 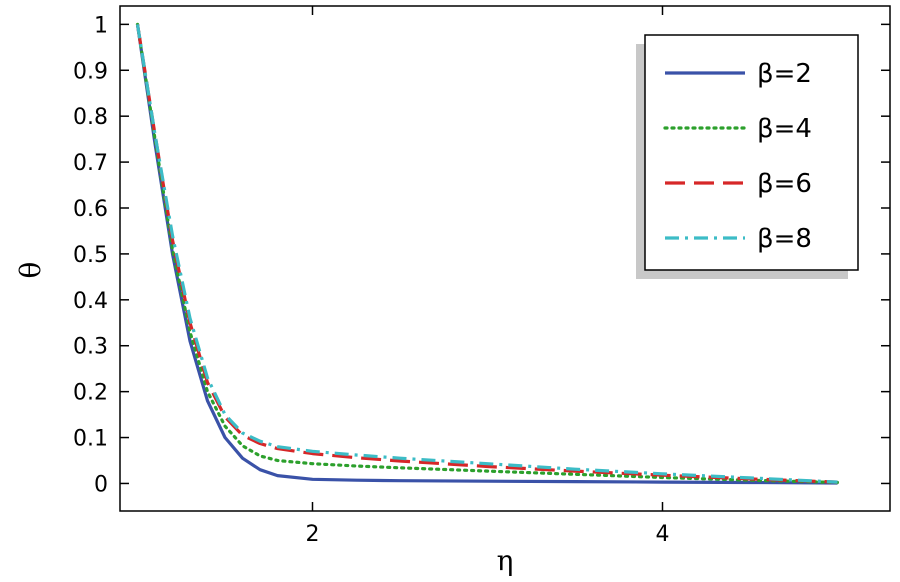 What do you see at coordinates (90, 301) in the screenshot?
I see `y-tick-label: 0.4` at bounding box center [90, 301].